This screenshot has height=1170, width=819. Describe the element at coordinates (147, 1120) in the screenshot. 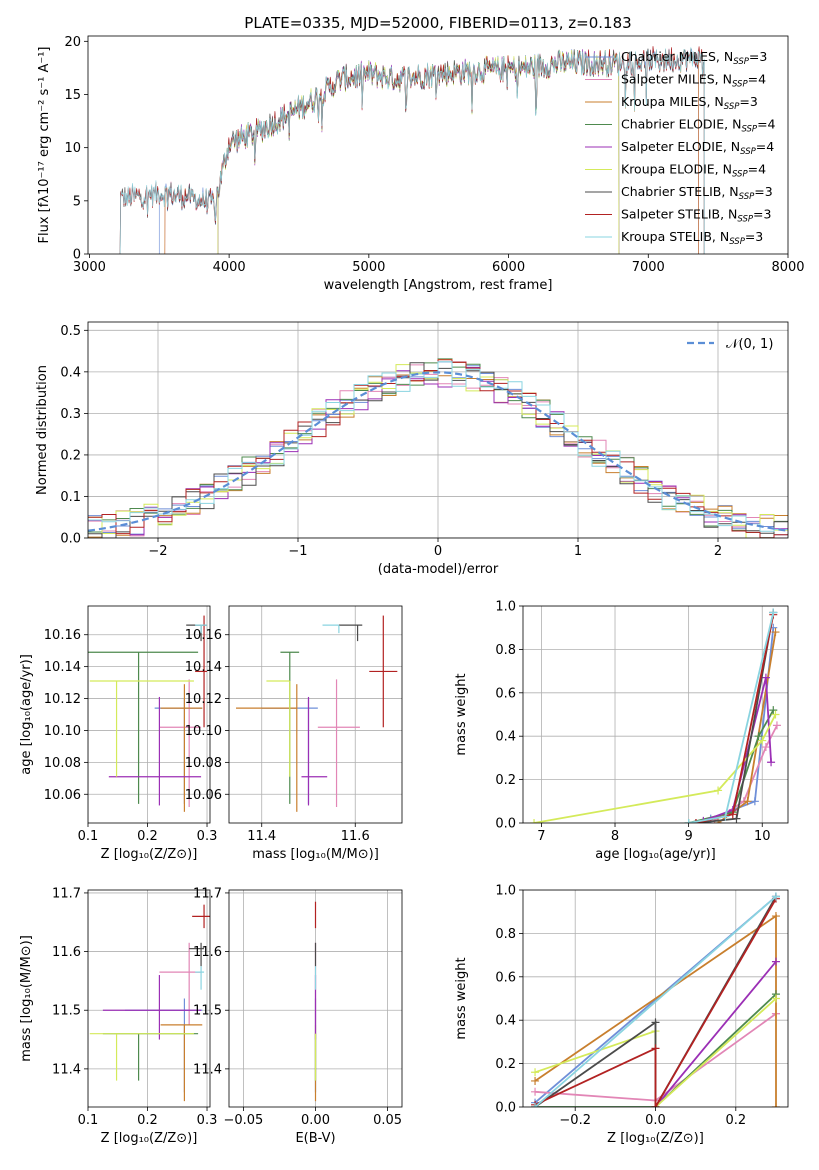

I see `mass_vs_Z-xtick-label: 0.2` at that location.